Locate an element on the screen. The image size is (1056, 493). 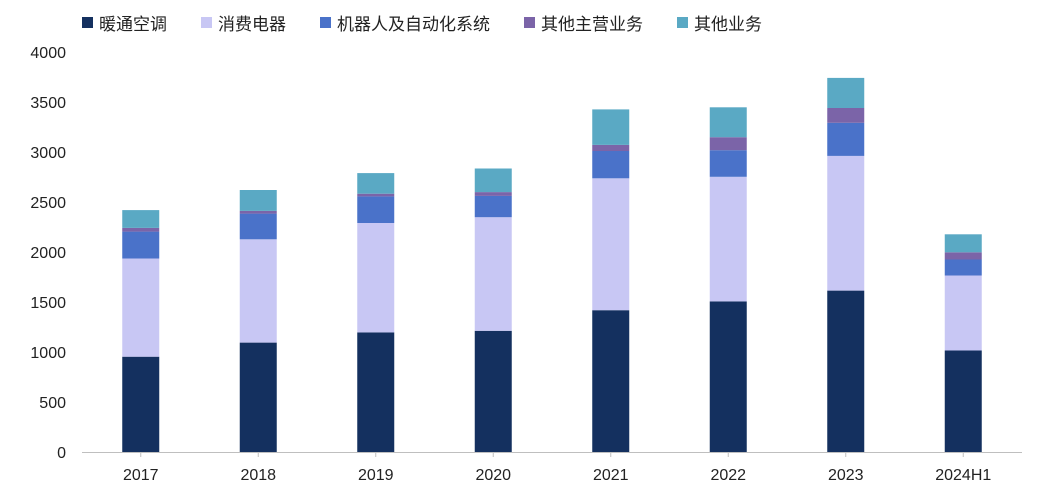
bar-segment-2018-s0 is located at coordinates (258, 397).